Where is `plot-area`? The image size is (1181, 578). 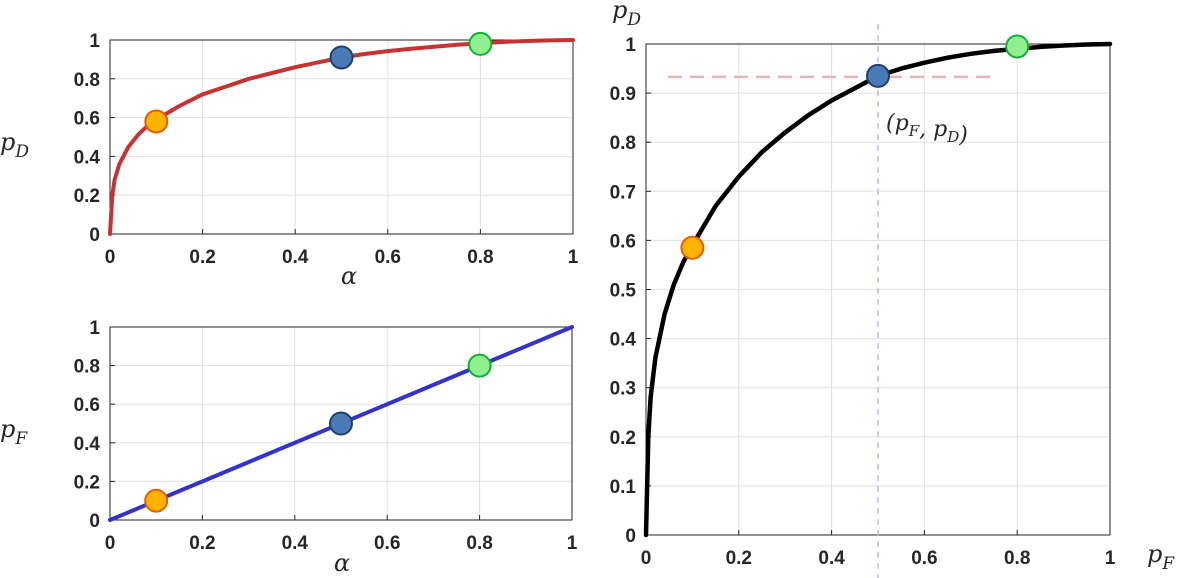 plot-area is located at coordinates (341, 137).